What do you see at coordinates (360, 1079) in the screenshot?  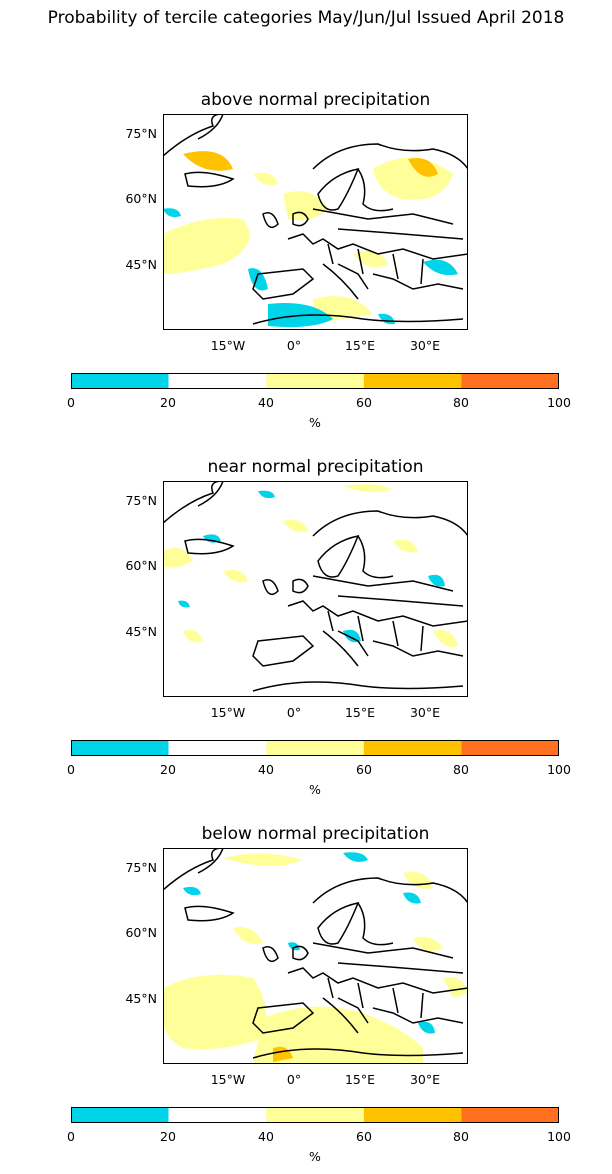 I see `lon-label-15e-3: 15°E` at bounding box center [360, 1079].